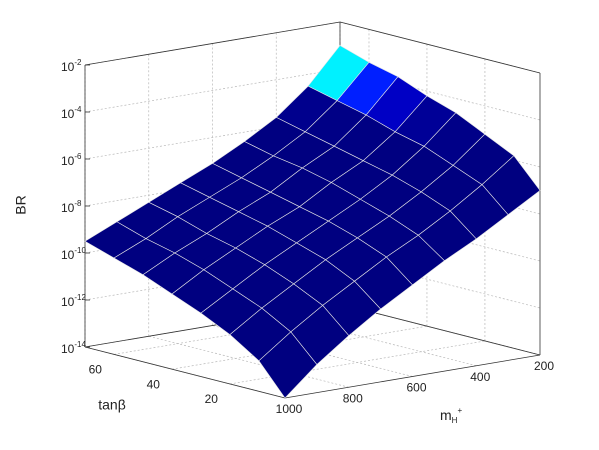  I want to click on z-axis-label: BR, so click(21, 204).